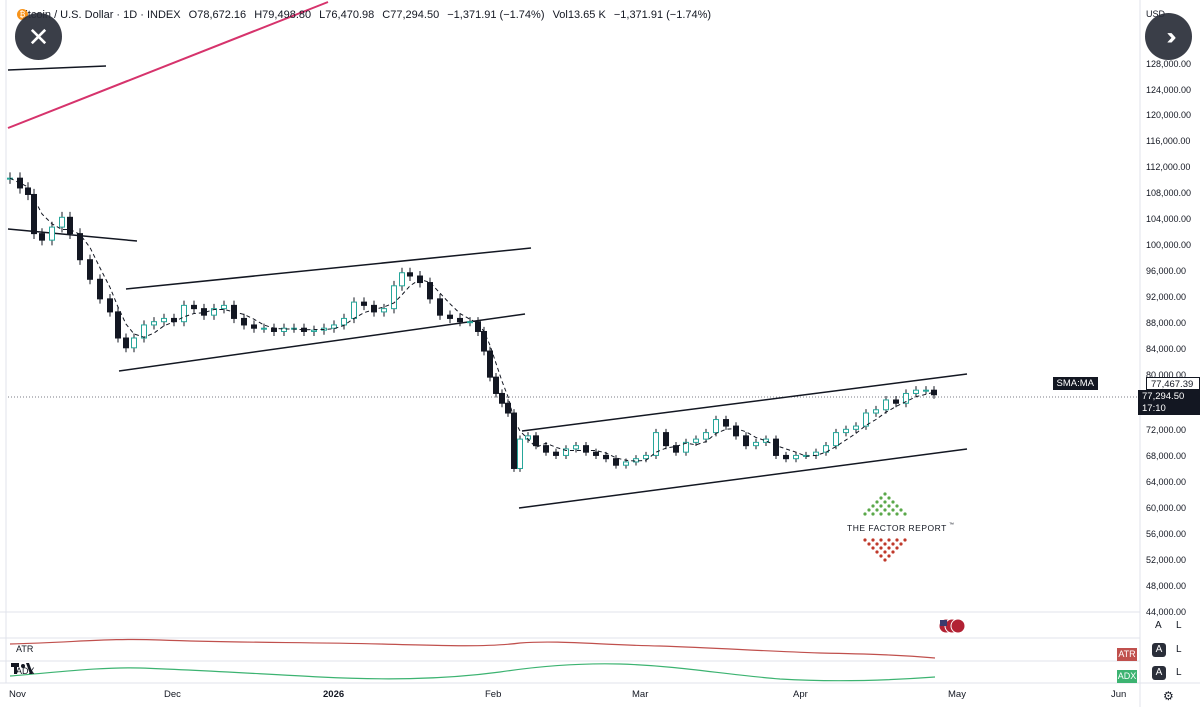 The image size is (1200, 712). What do you see at coordinates (1166, 586) in the screenshot?
I see `price-tick: 48,000.00` at bounding box center [1166, 586].